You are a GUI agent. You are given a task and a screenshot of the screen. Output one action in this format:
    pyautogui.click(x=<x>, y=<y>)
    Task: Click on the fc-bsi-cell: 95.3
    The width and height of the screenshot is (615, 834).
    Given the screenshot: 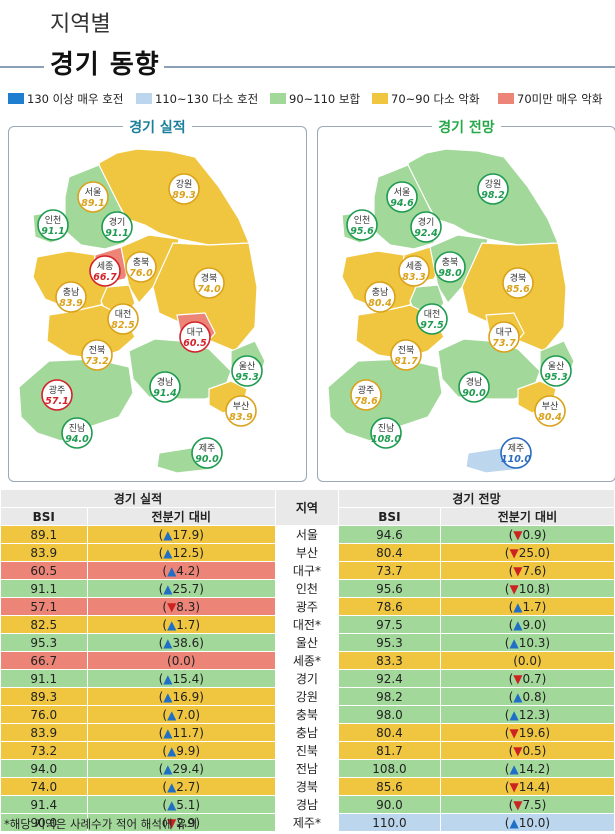 What is the action you would take?
    pyautogui.click(x=389, y=642)
    